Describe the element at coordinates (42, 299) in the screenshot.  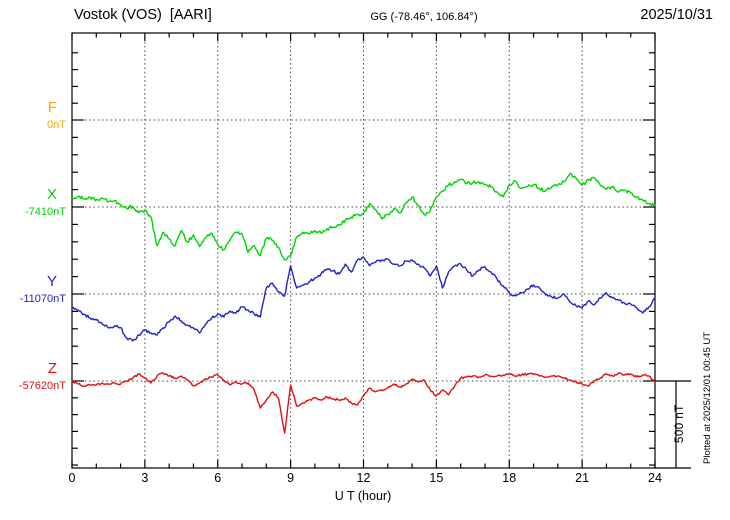
I see `component-baseline-y: -11070nT` at that location.